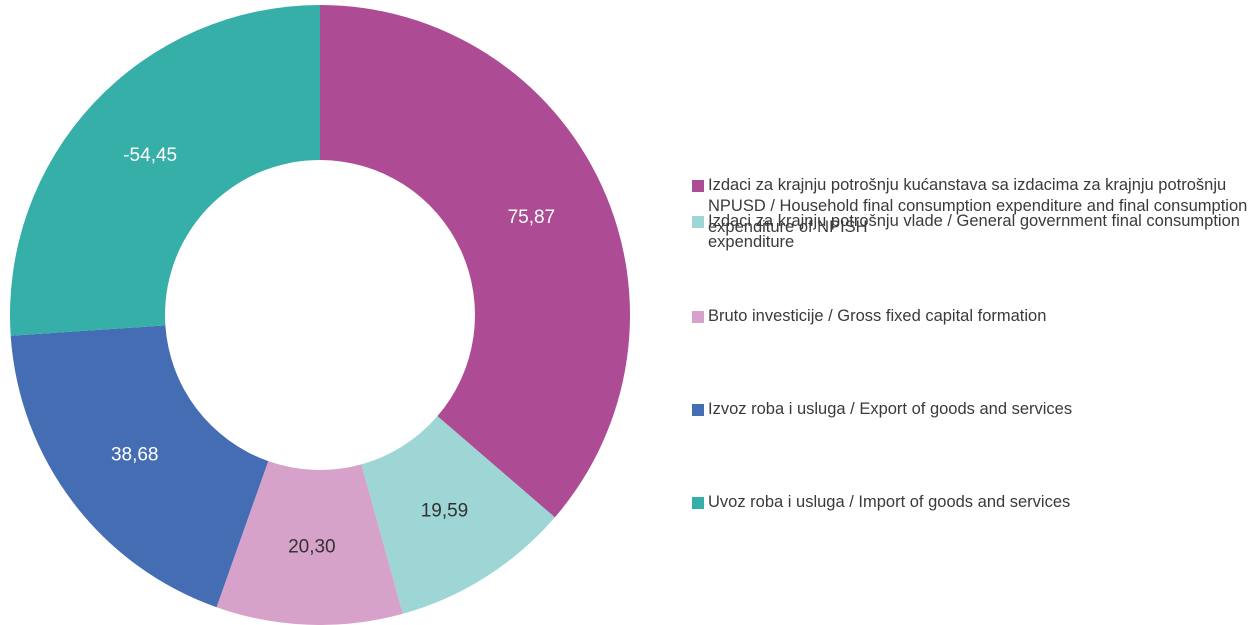 The width and height of the screenshot is (1256, 625). I want to click on data-label: 19,59, so click(445, 510).